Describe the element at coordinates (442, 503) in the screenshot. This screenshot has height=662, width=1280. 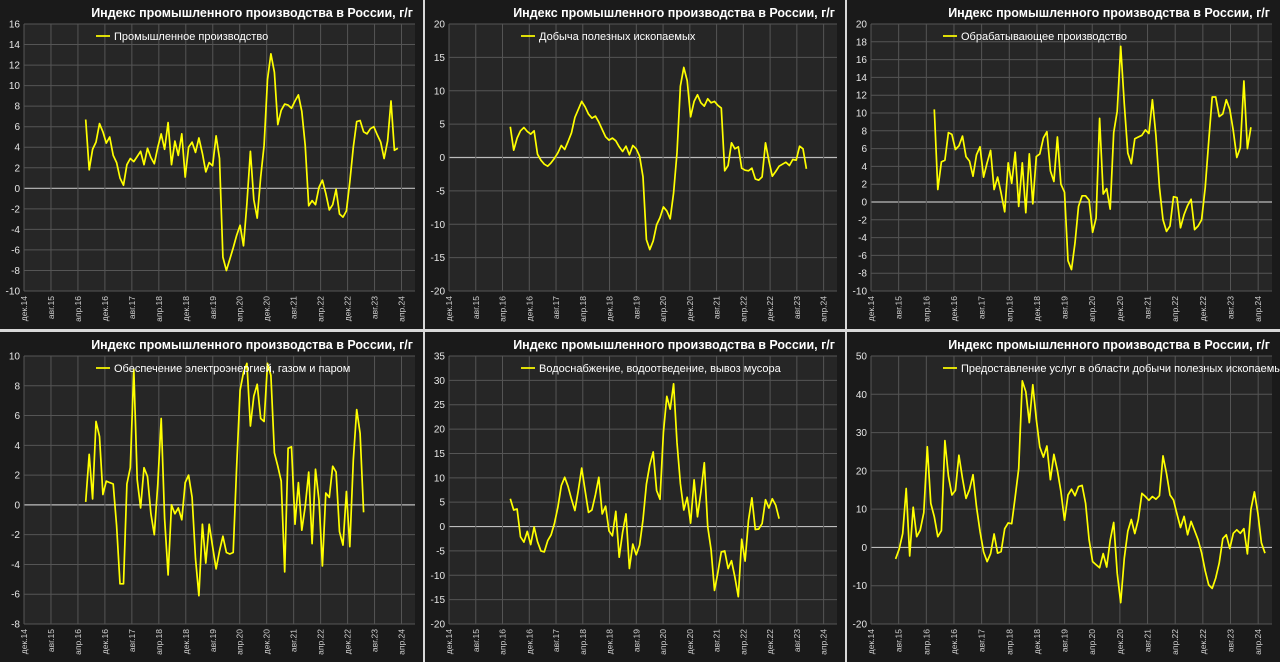
I see `y-tick-label: 5` at that location.